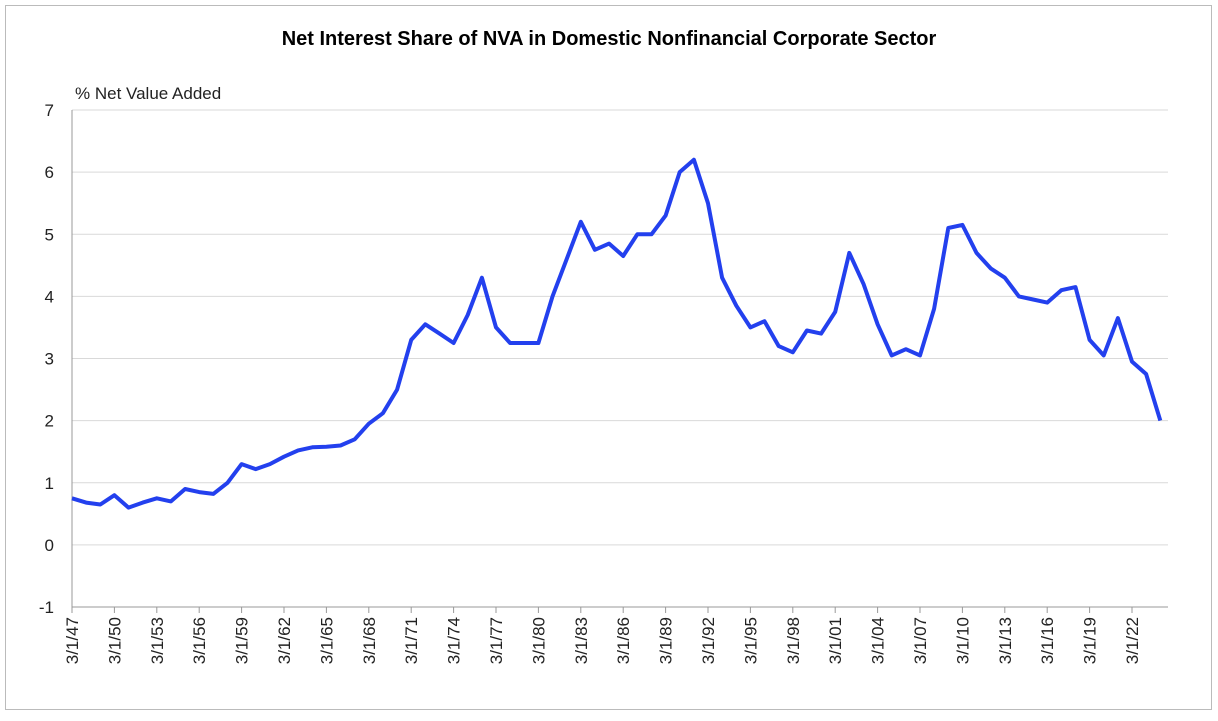 This screenshot has width=1218, height=721. What do you see at coordinates (454, 640) in the screenshot?
I see `x-tick-label: 3/1/74` at bounding box center [454, 640].